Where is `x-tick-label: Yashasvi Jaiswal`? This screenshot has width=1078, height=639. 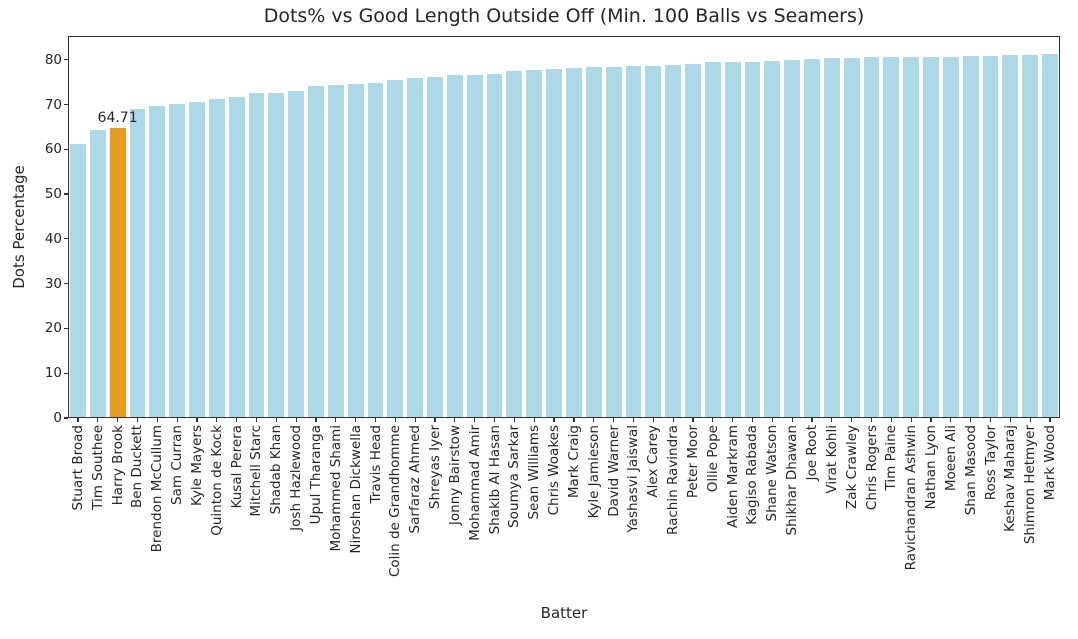 x-tick-label: Yashasvi Jaiswal is located at coordinates (633, 479).